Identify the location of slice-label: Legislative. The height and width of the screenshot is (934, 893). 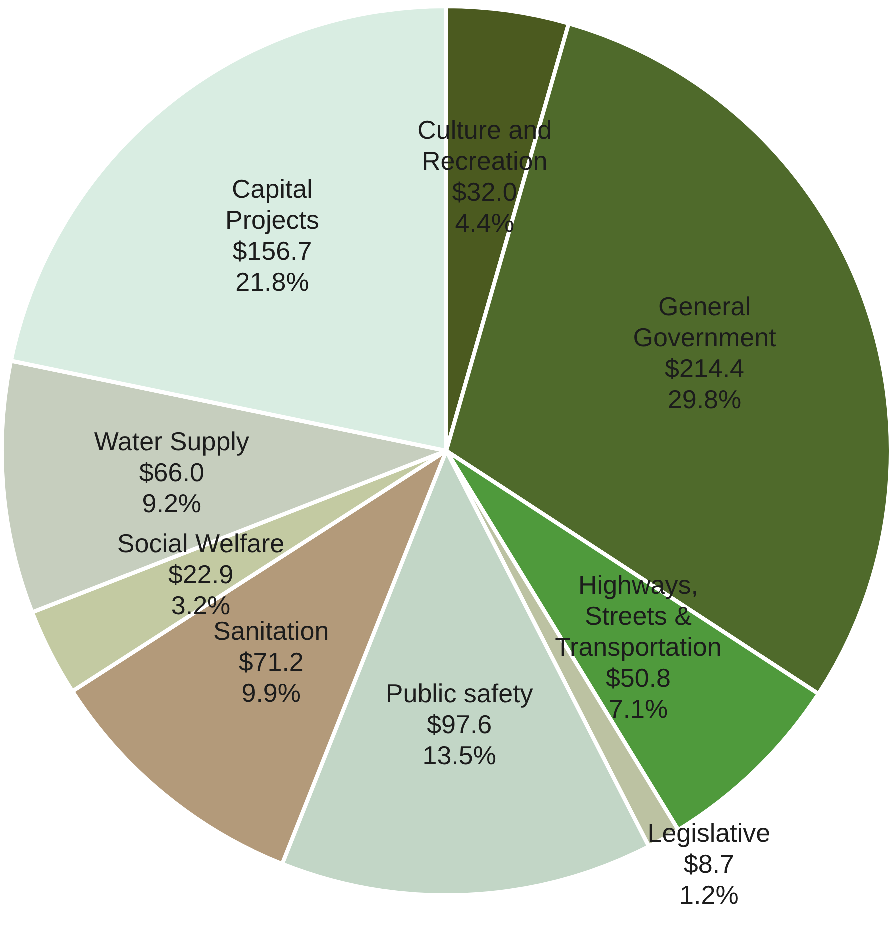
(709, 833).